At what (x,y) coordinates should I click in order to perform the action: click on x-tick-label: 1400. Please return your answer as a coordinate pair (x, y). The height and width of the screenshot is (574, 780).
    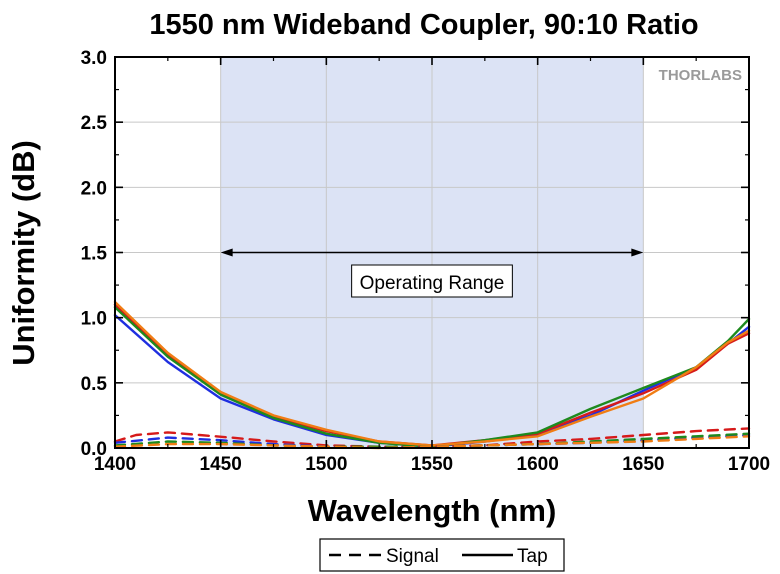
    Looking at the image, I should click on (115, 464).